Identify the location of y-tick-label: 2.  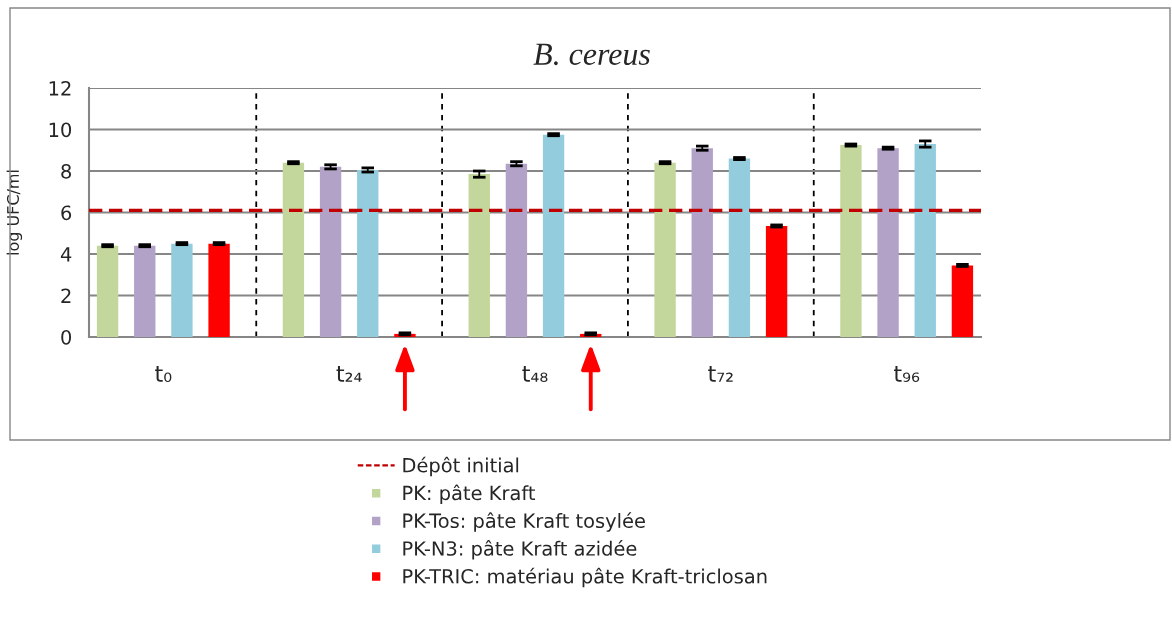
(66, 295).